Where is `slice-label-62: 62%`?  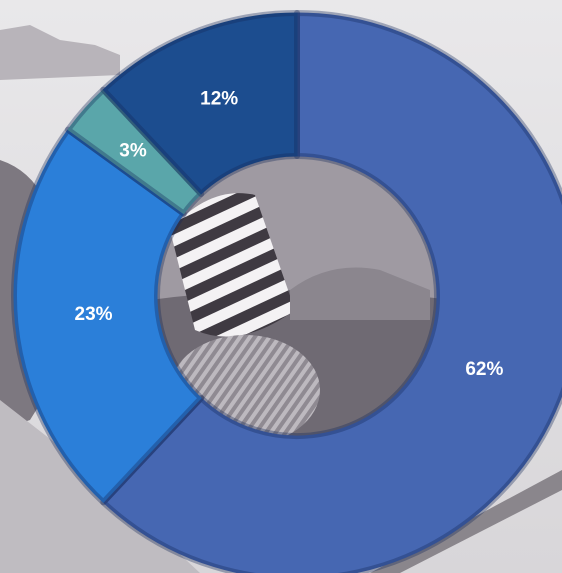 slice-label-62: 62% is located at coordinates (484, 369).